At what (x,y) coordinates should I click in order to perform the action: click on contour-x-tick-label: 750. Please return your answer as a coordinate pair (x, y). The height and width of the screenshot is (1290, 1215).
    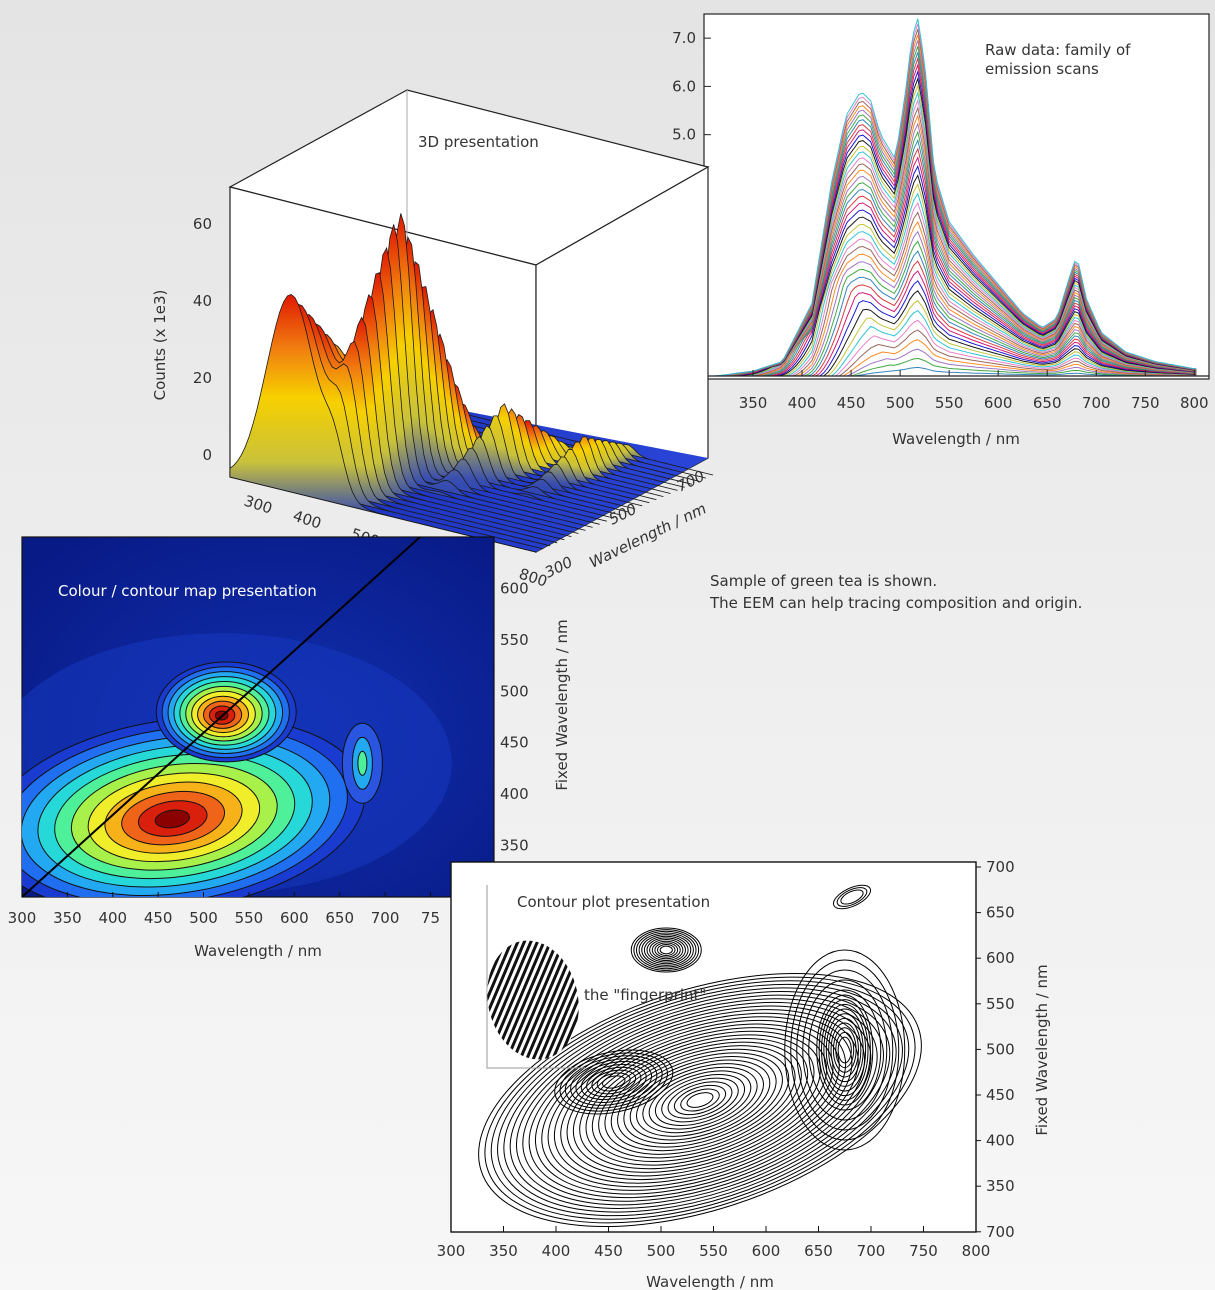
    Looking at the image, I should click on (923, 1251).